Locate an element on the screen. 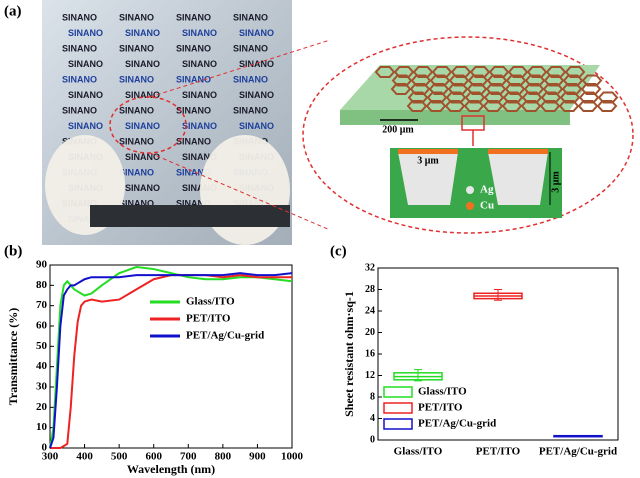  x-tick-label: 600 is located at coordinates (153, 457).